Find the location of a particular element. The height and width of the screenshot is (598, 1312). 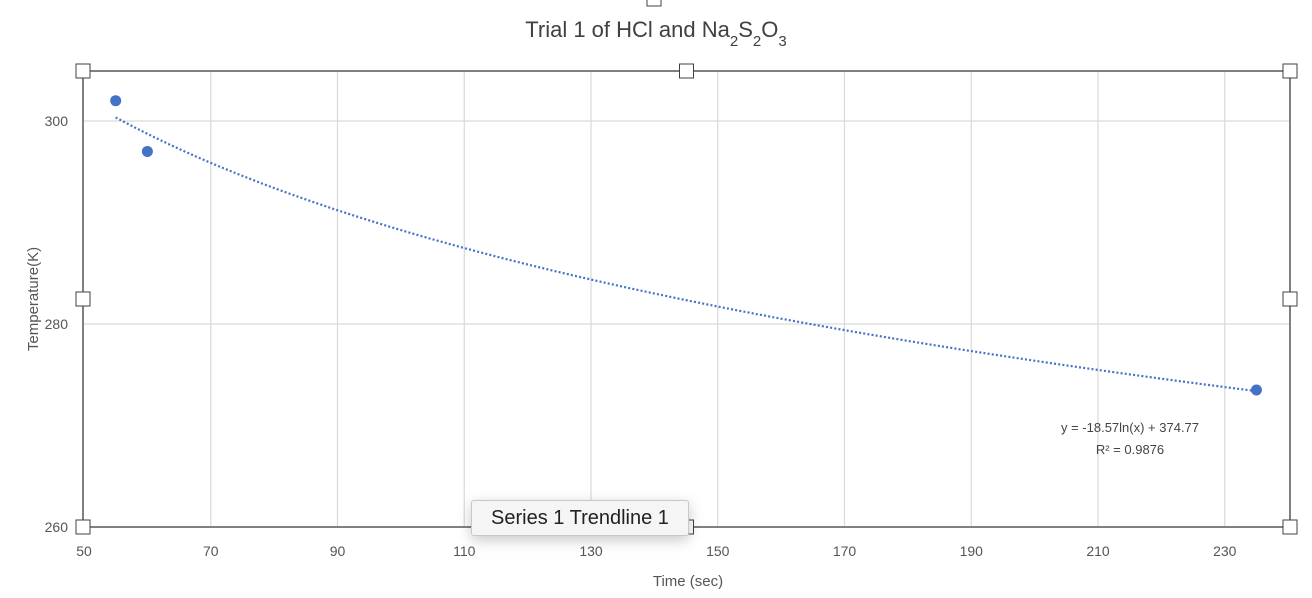

selection-handle-top-edge is located at coordinates (654, 3).